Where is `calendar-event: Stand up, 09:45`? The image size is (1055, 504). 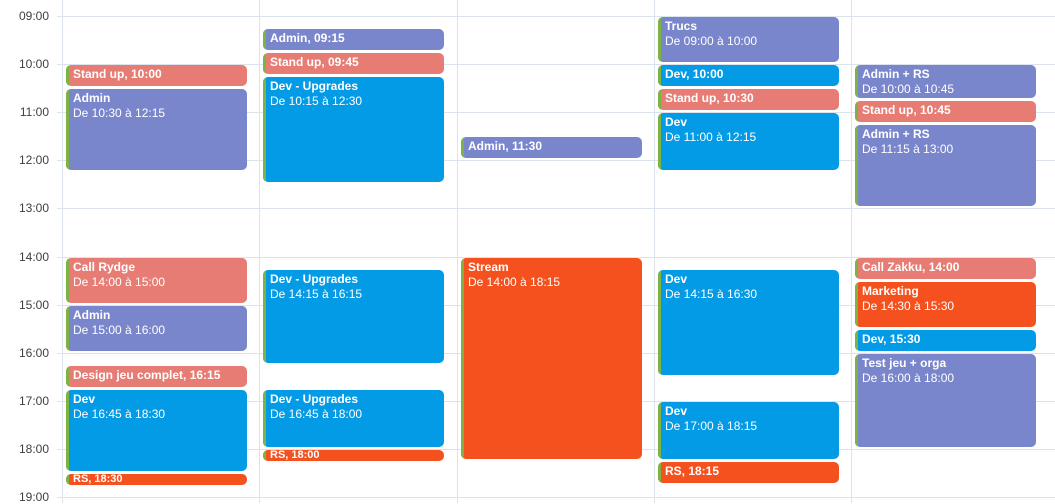 calendar-event: Stand up, 09:45 is located at coordinates (353, 64).